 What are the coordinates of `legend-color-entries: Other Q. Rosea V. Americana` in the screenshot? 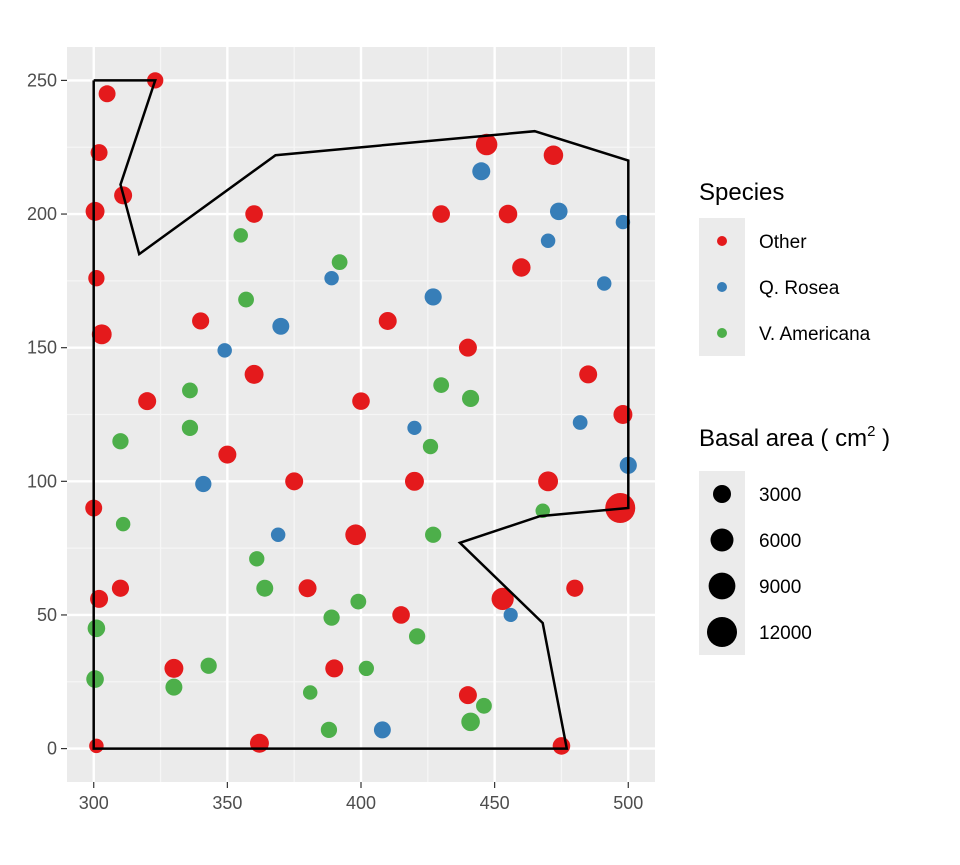 It's located at (794, 288).